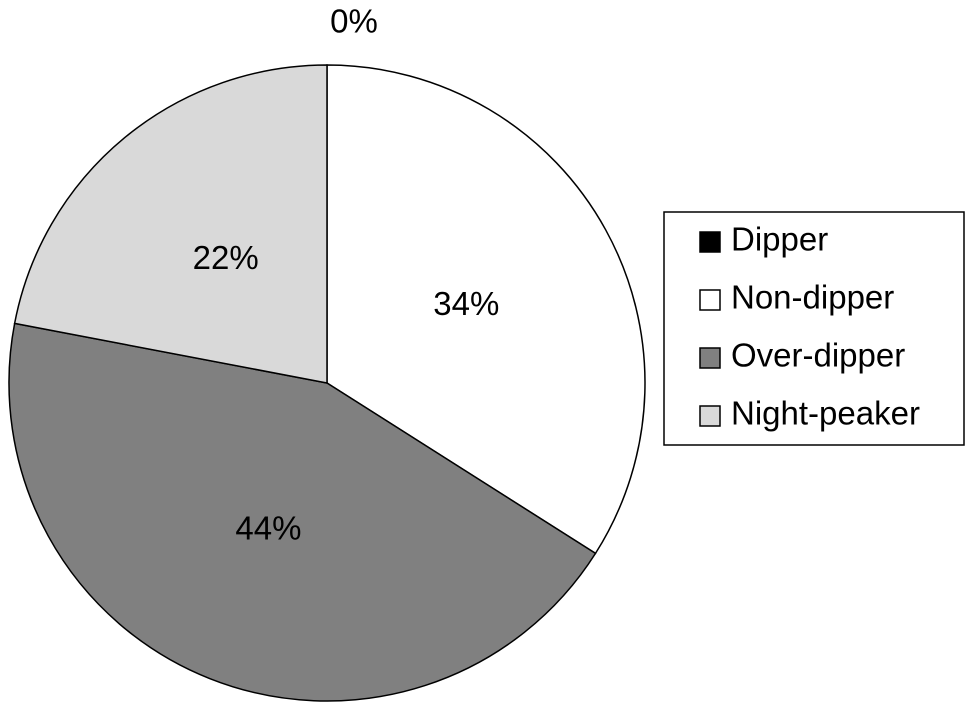 This screenshot has width=980, height=713. I want to click on legend-label: Over-dipper, so click(818, 355).